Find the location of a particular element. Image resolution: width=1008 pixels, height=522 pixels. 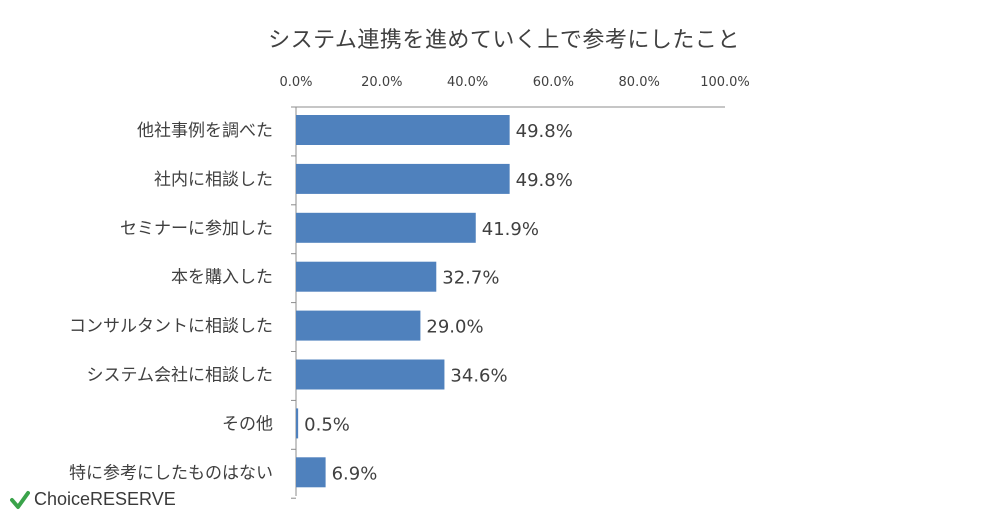

data-label: 6.9% is located at coordinates (355, 473).